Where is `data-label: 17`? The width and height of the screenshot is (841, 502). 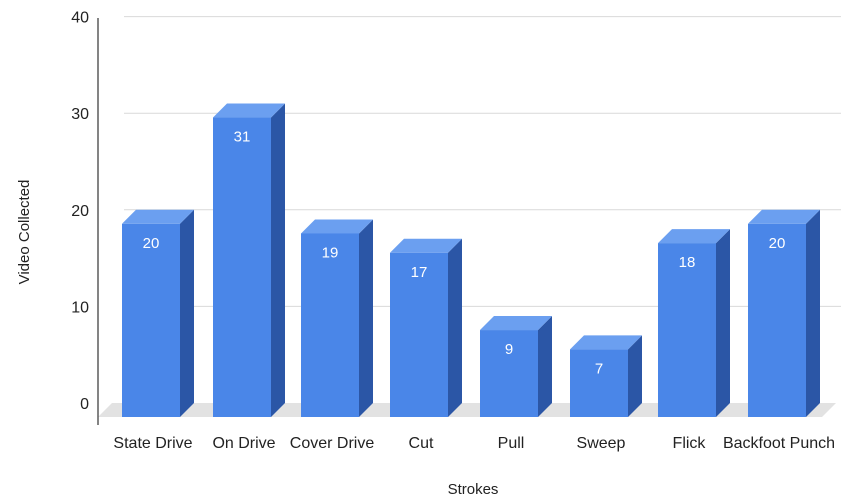
data-label: 17 is located at coordinates (419, 272).